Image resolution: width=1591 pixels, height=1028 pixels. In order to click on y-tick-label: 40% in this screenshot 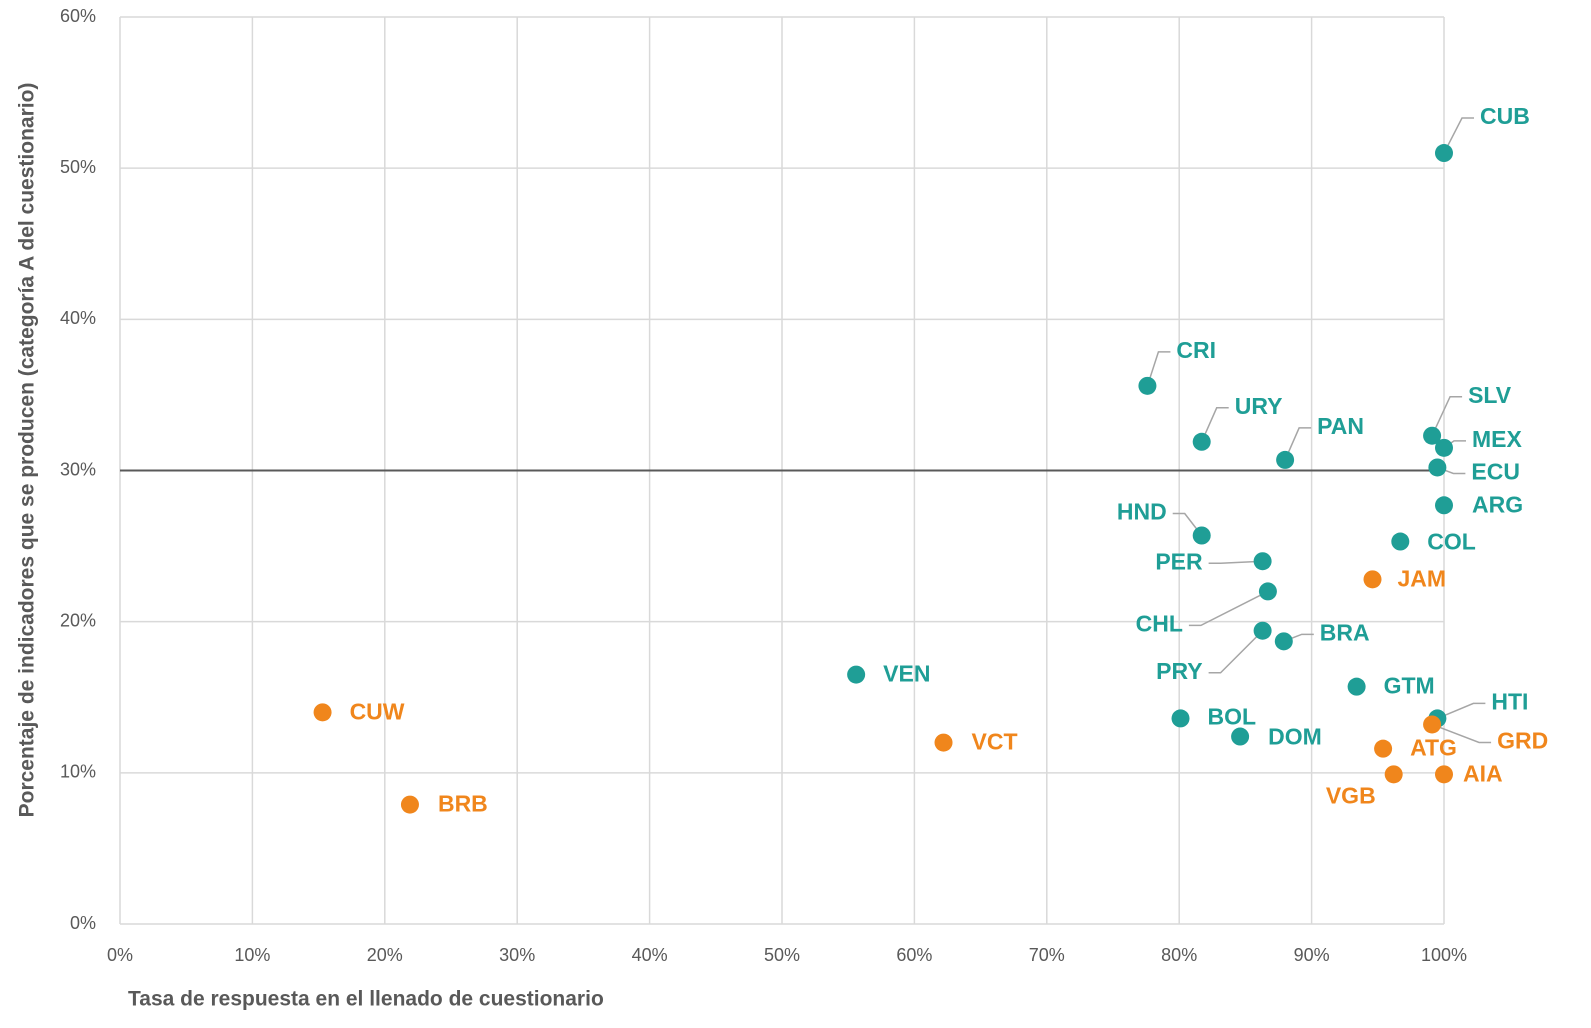, I will do `click(78, 318)`.